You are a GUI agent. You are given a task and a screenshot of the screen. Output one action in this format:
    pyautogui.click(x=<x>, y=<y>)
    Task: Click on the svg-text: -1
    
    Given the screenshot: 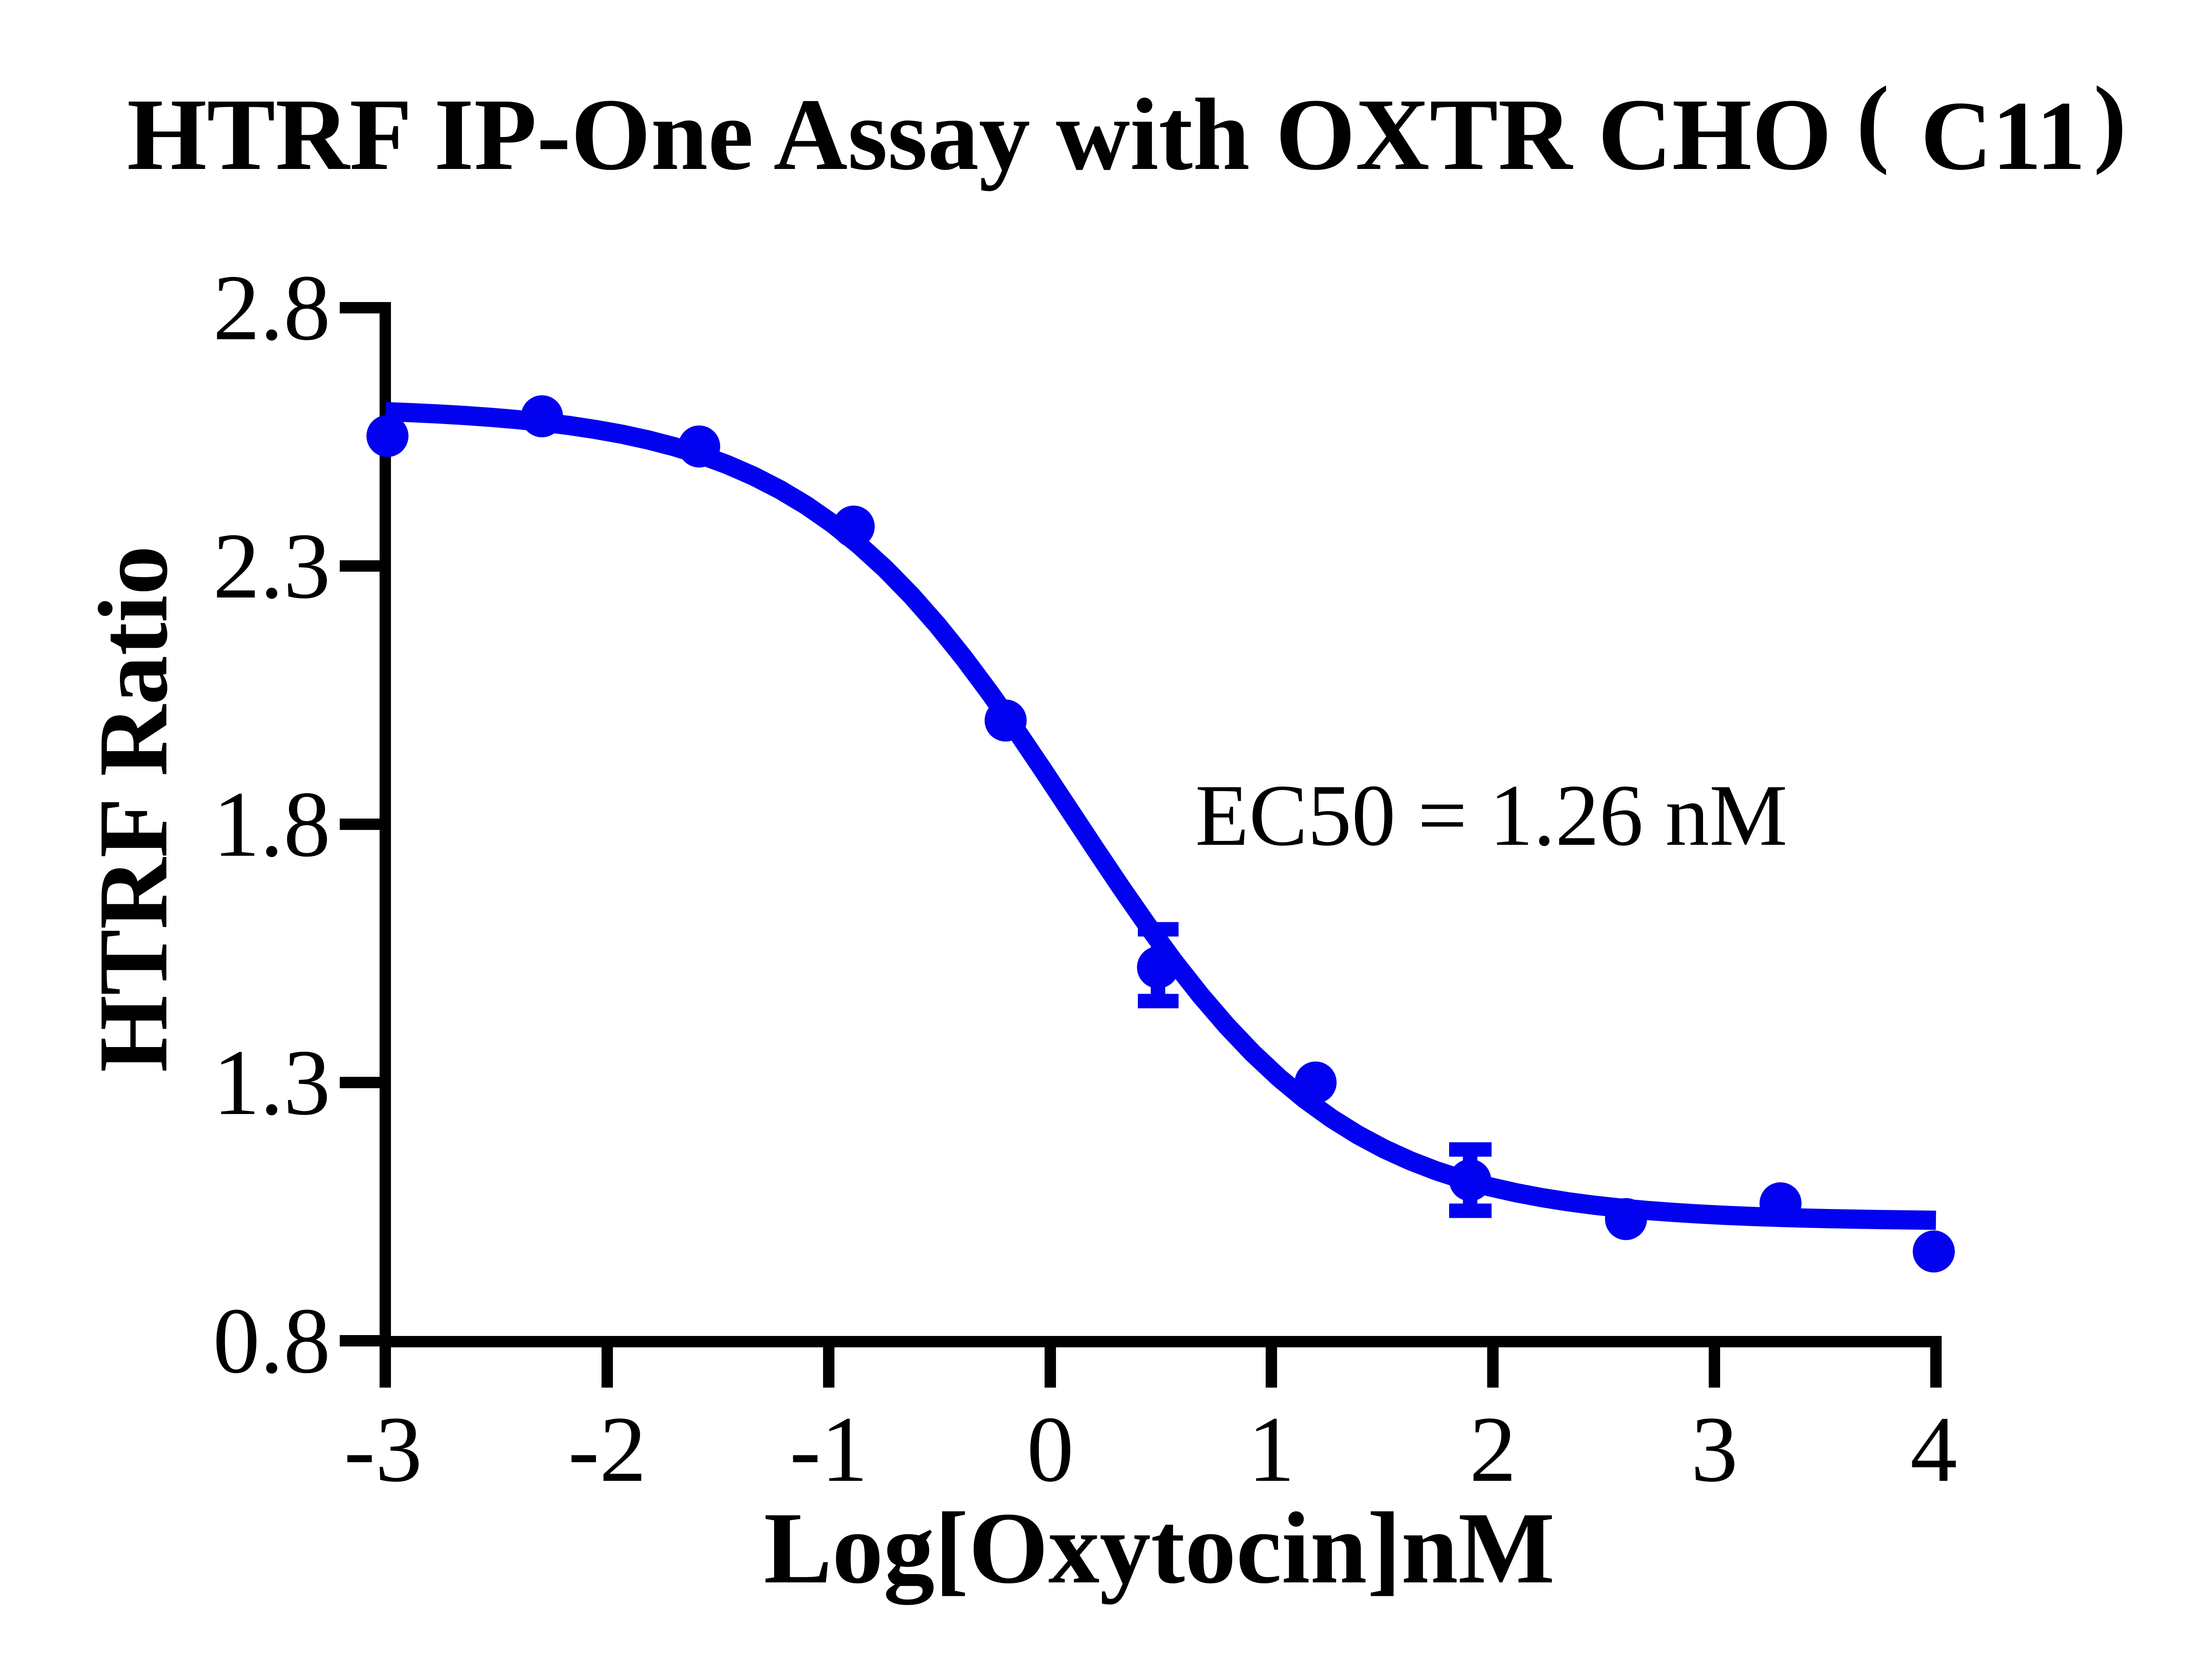 What is the action you would take?
    pyautogui.click(x=829, y=1449)
    